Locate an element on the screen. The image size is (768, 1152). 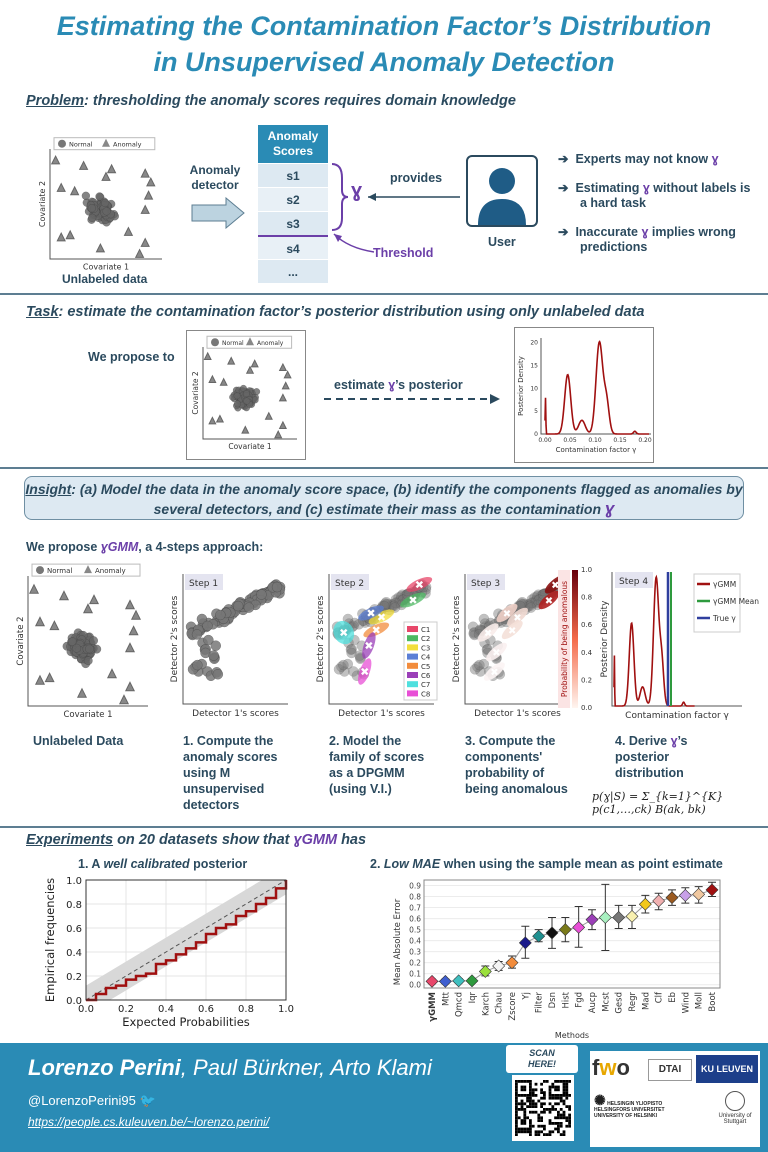
y-tick: 0.5 is located at coordinates (415, 930).